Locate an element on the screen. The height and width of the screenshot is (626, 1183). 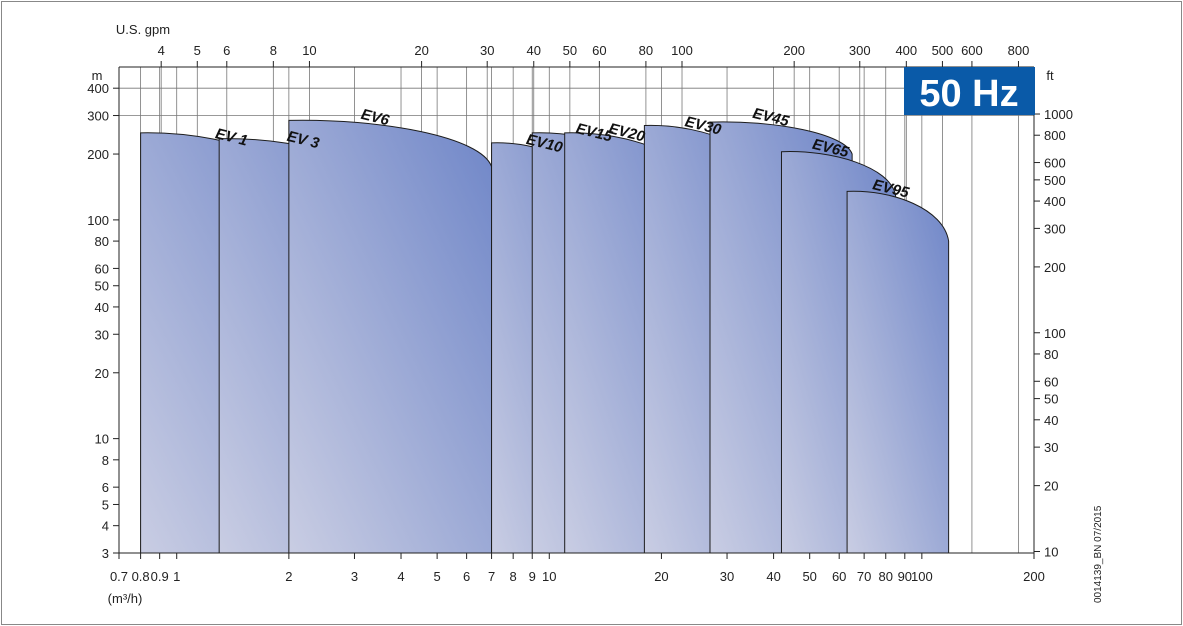
top-tick-label: 400 is located at coordinates (906, 50).